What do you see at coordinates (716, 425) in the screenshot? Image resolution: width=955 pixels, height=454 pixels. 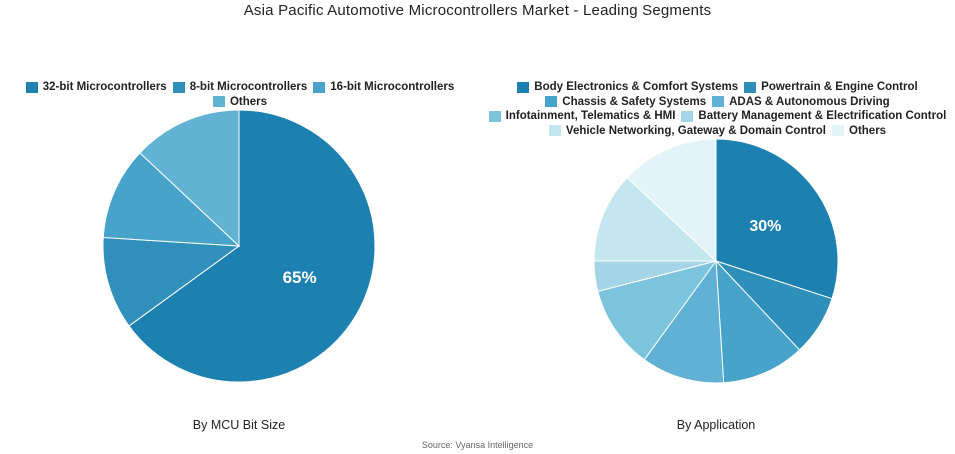 I see `caption-application: By Application` at bounding box center [716, 425].